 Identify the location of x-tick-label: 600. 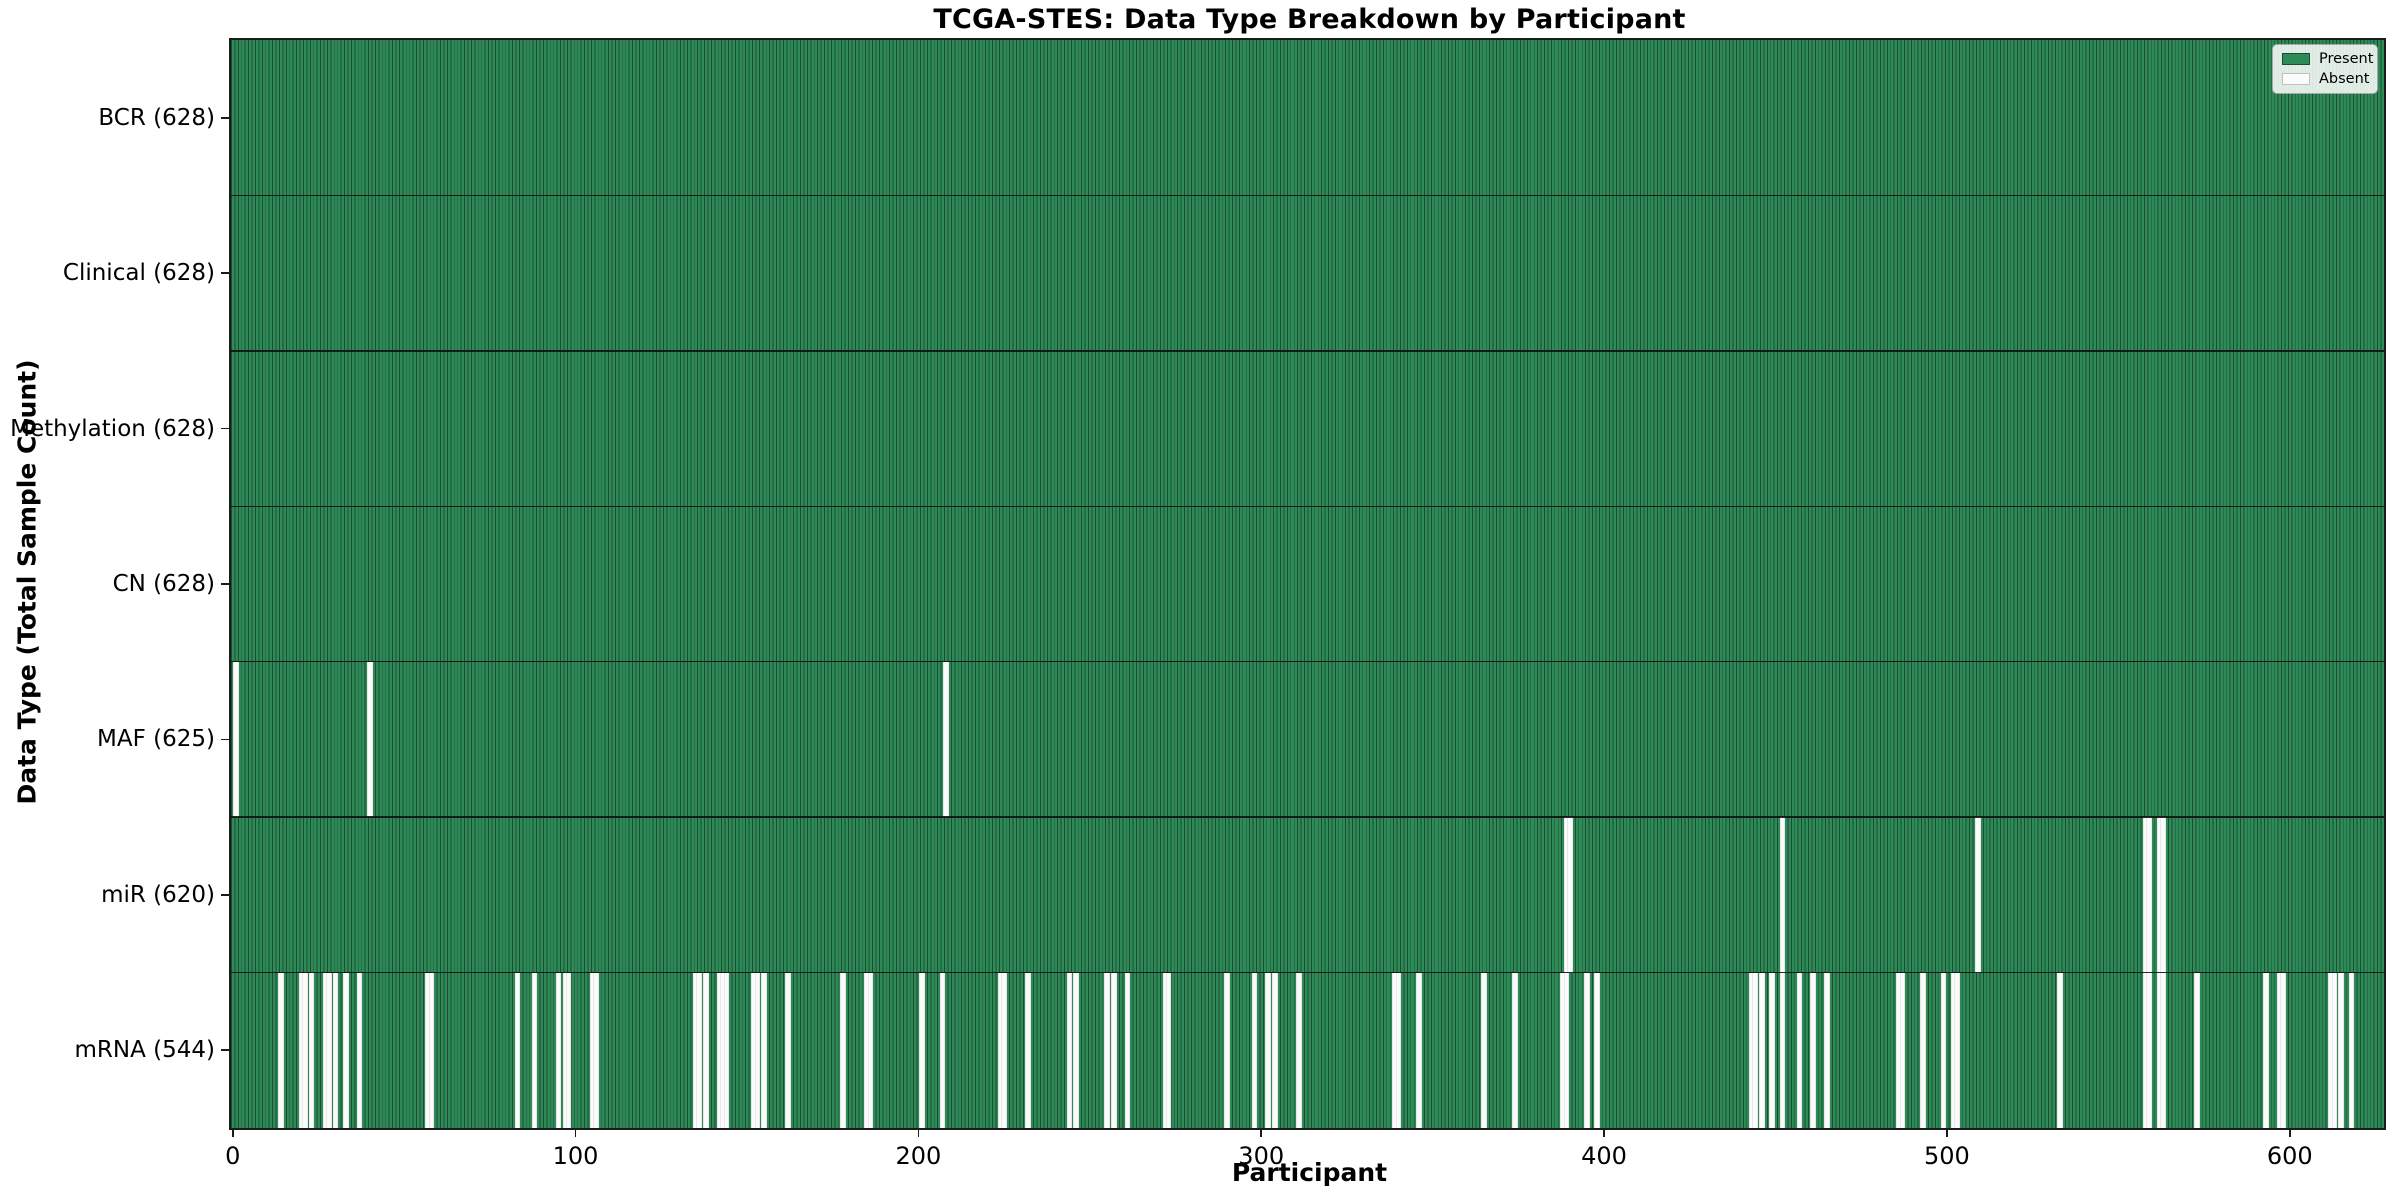
(2289, 1156).